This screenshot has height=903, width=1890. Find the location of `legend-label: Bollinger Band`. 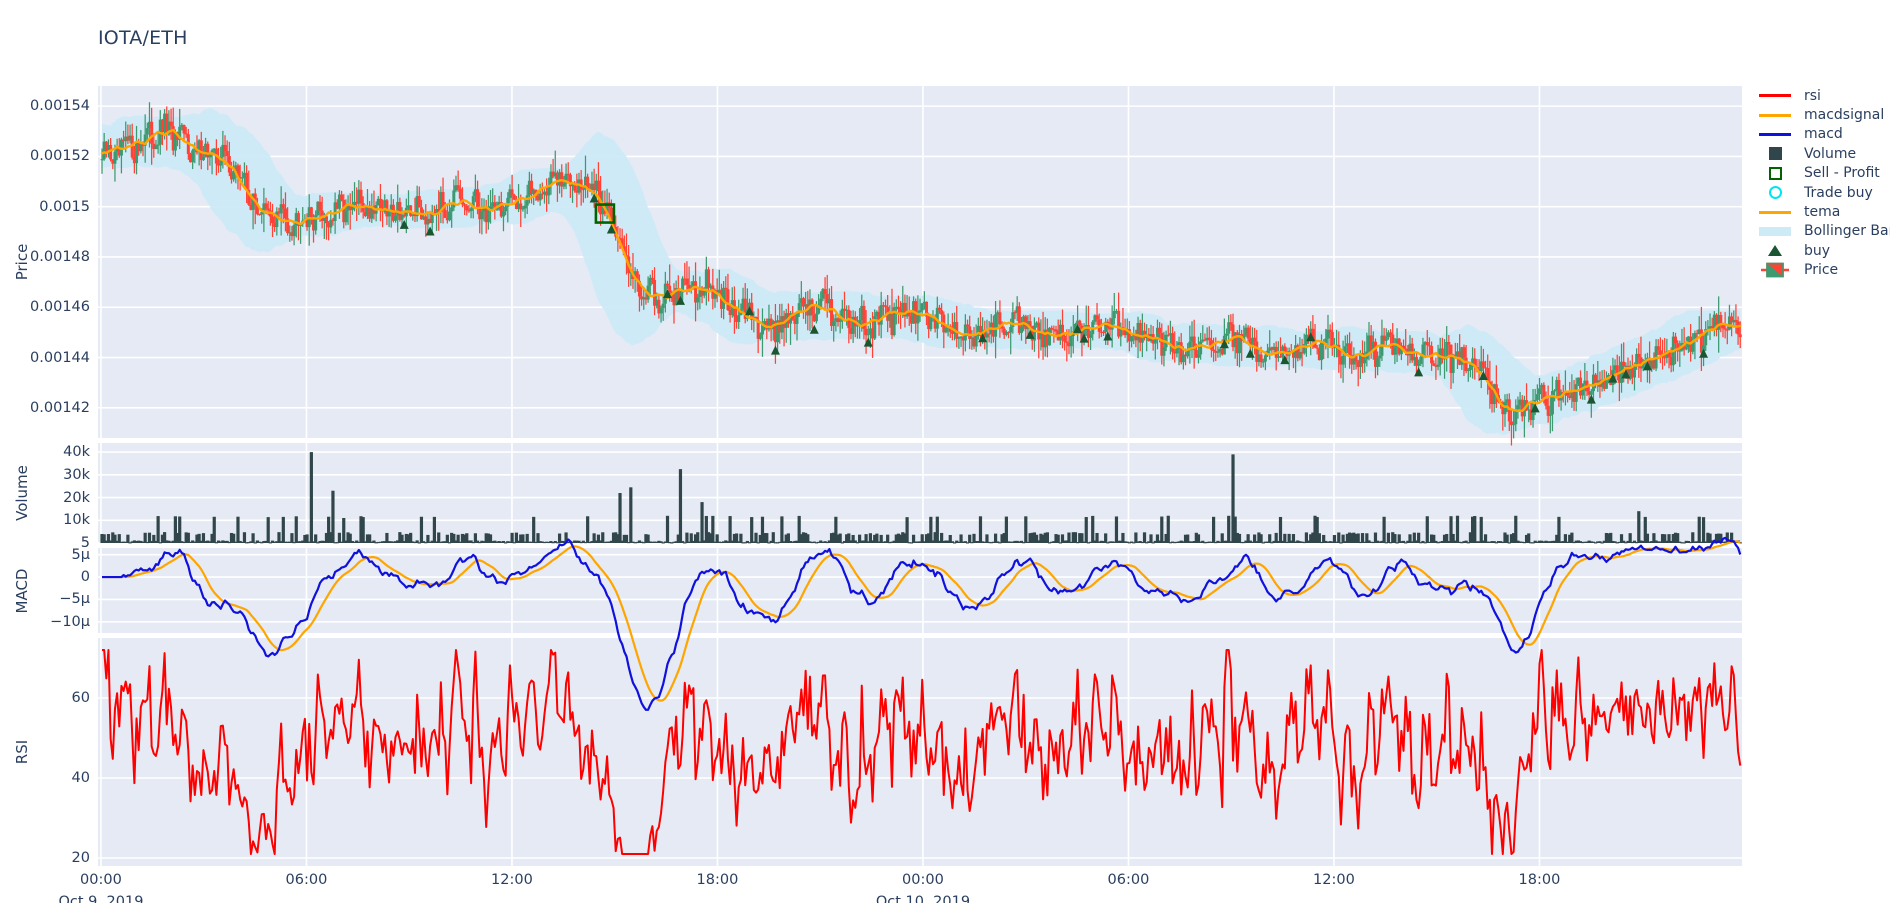

legend-label: Bollinger Band is located at coordinates (1847, 231).